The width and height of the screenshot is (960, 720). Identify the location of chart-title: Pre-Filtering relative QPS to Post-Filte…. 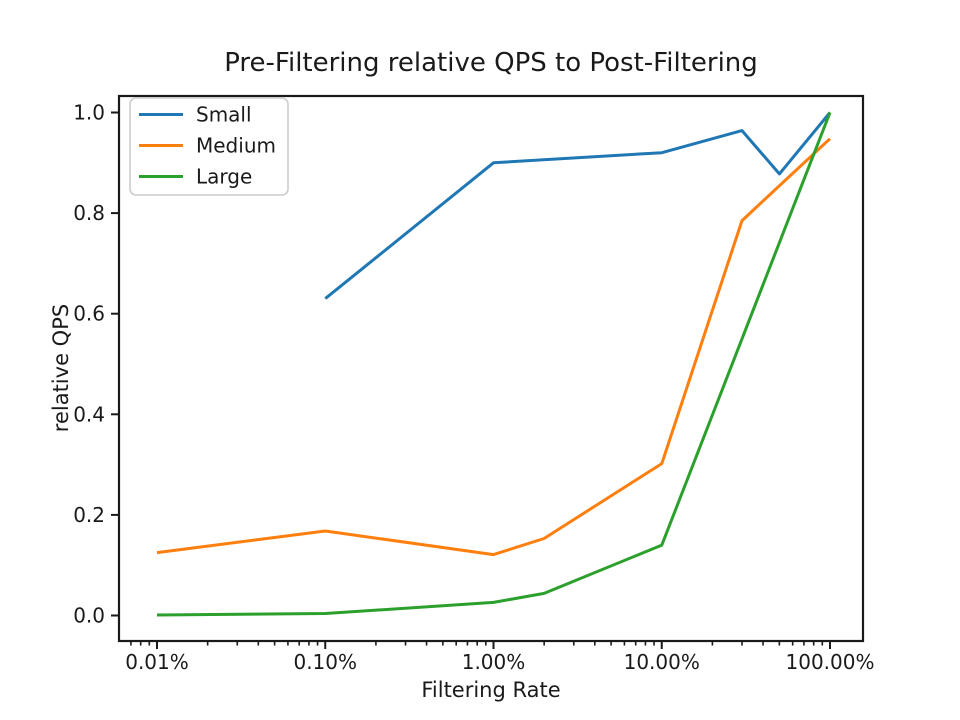
(491, 63).